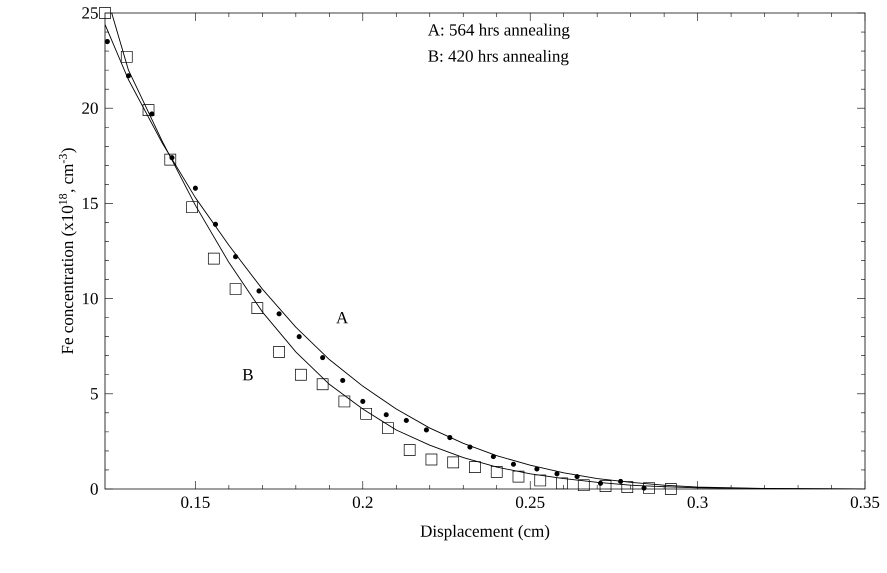 The image size is (887, 573). What do you see at coordinates (195, 502) in the screenshot?
I see `x-tick-label: 0.15` at bounding box center [195, 502].